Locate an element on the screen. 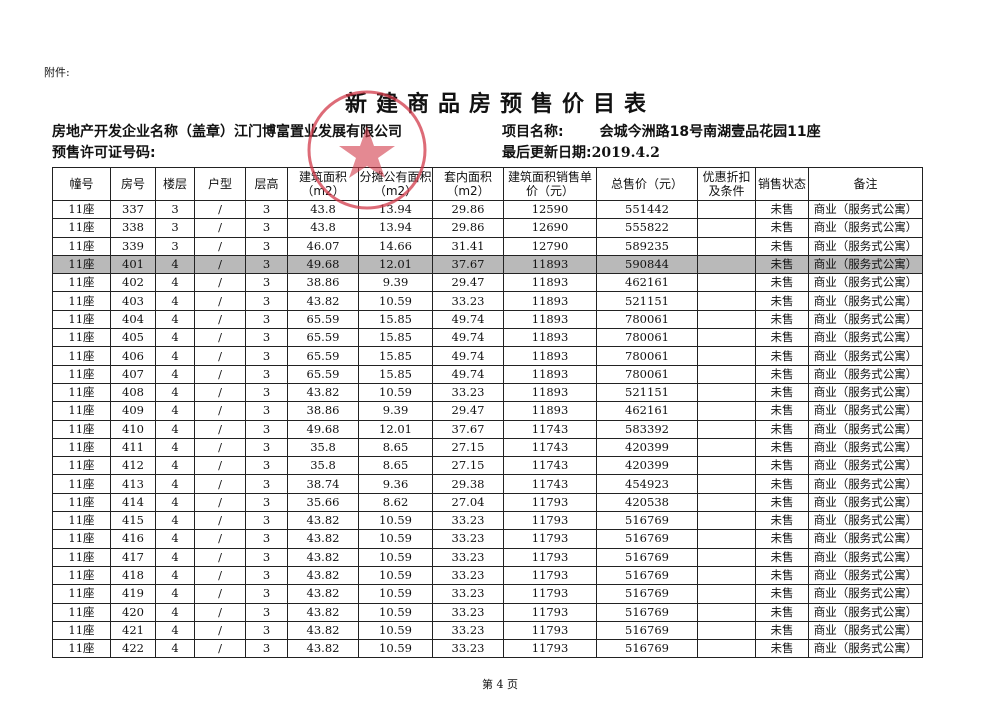  table-cell: 33.23 is located at coordinates (468, 521).